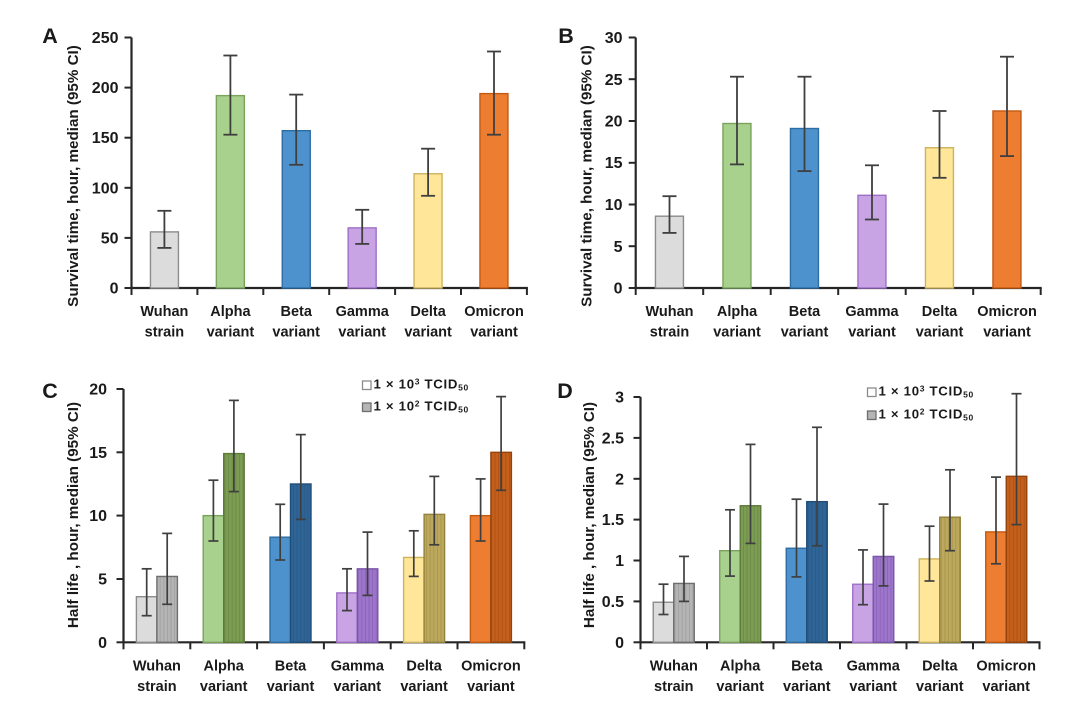  What do you see at coordinates (613, 520) in the screenshot?
I see `svg-text: 1.5` at bounding box center [613, 520].